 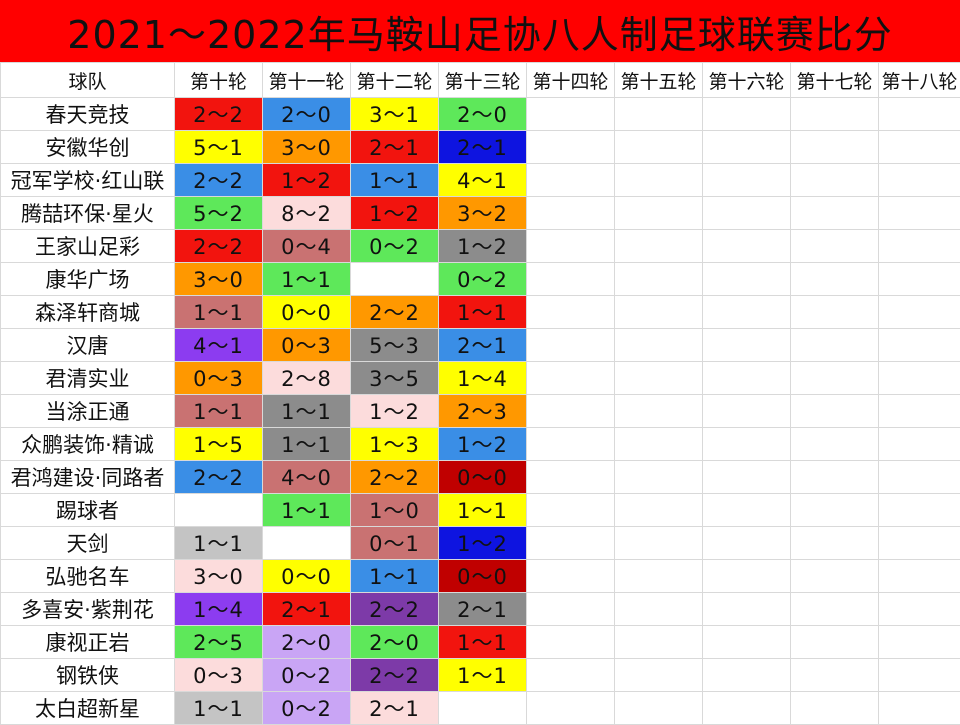 What do you see at coordinates (395, 80) in the screenshot?
I see `header-round-12: 第十二轮` at bounding box center [395, 80].